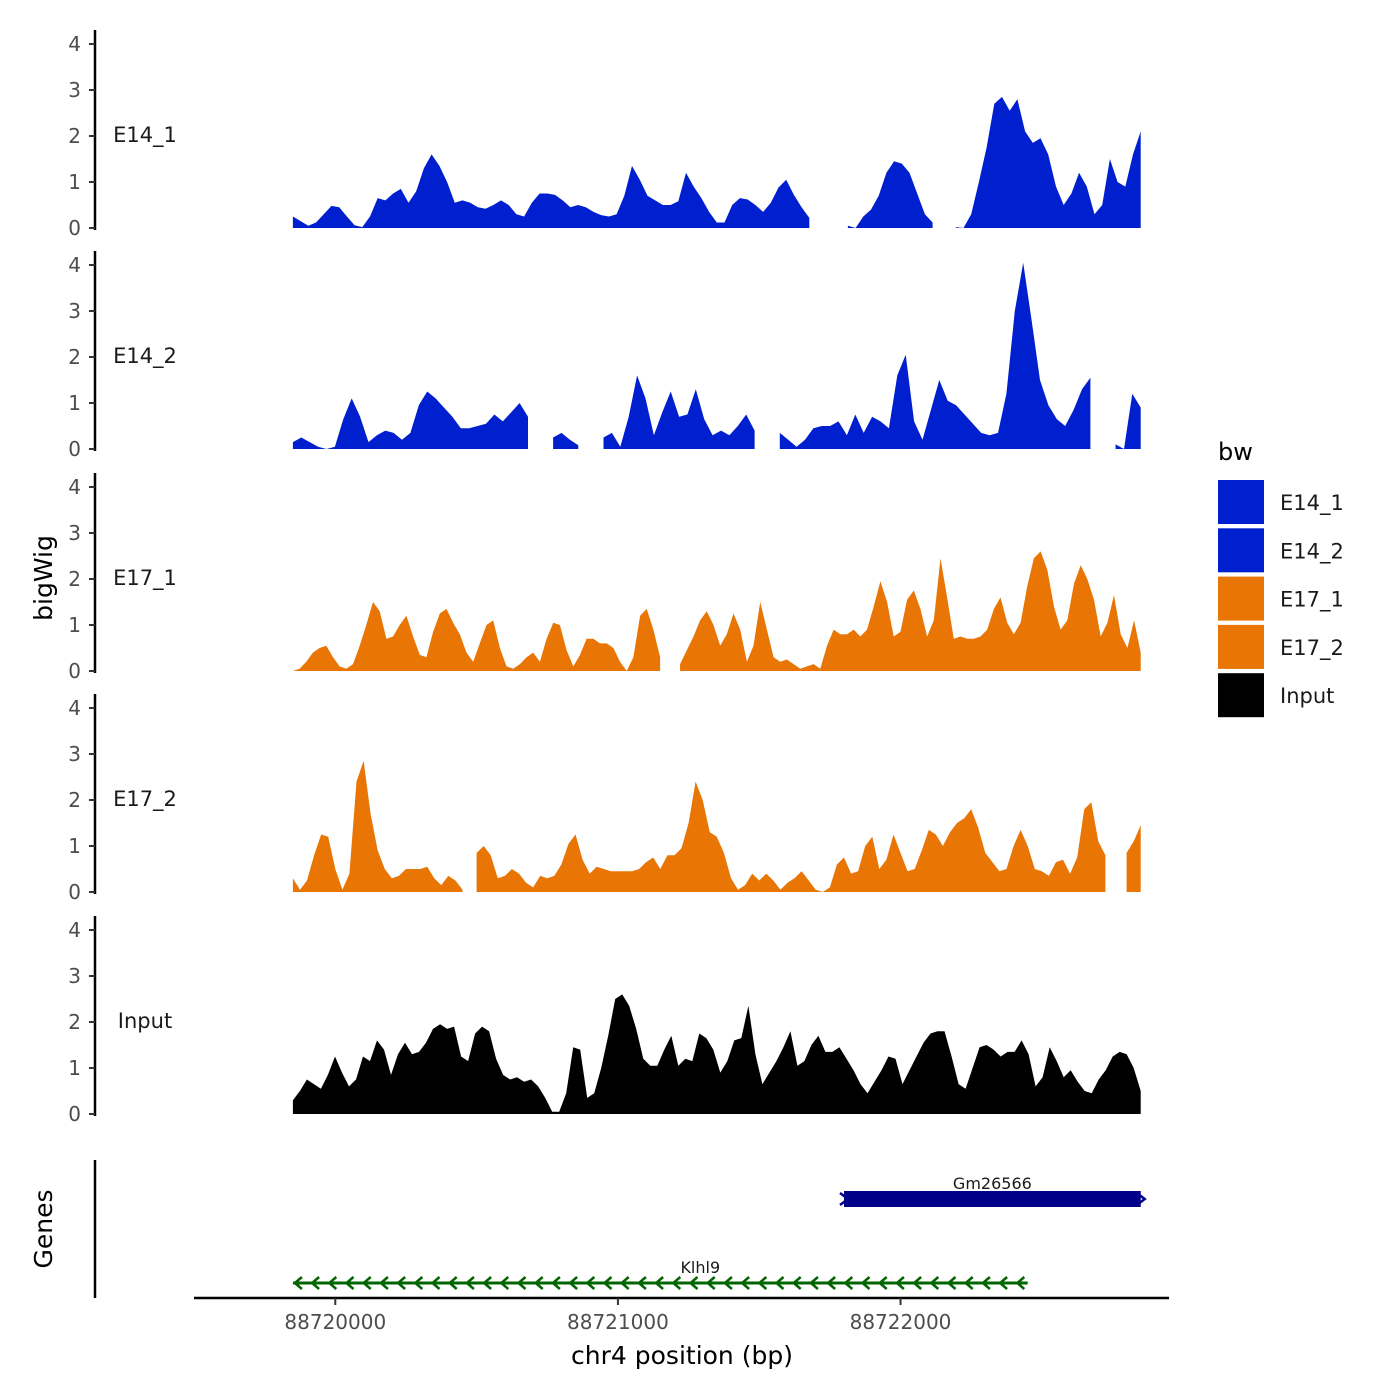 This screenshot has height=1400, width=1400. Describe the element at coordinates (145, 356) in the screenshot. I see `track-label: E14_2` at that location.